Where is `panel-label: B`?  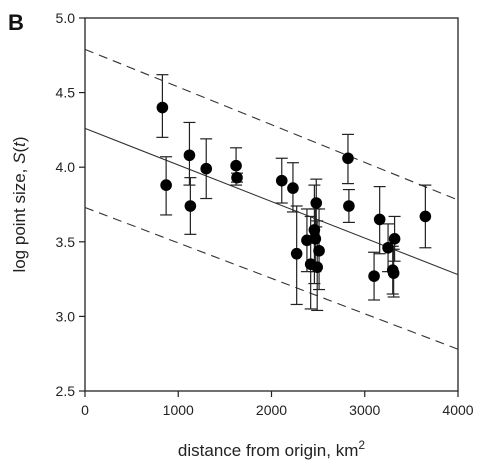 panel-label: B is located at coordinates (16, 22).